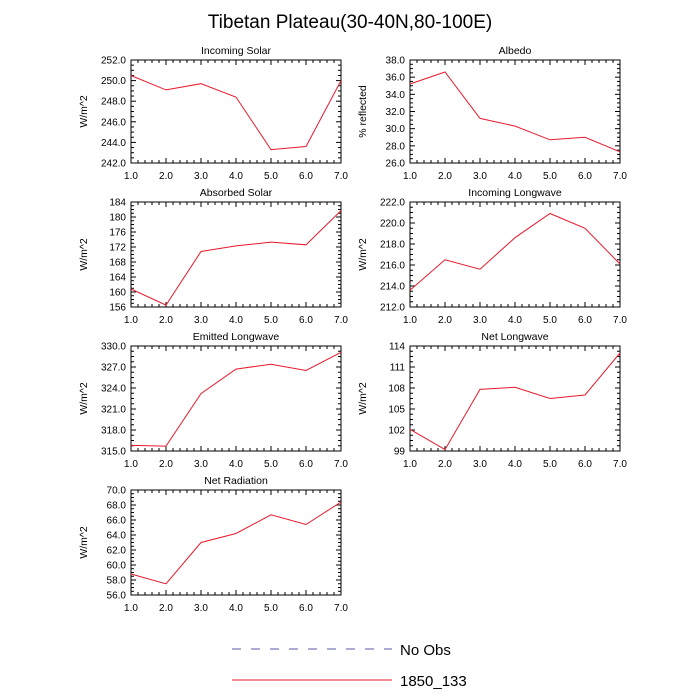  What do you see at coordinates (396, 146) in the screenshot?
I see `y-tick-label: 28.0` at bounding box center [396, 146].